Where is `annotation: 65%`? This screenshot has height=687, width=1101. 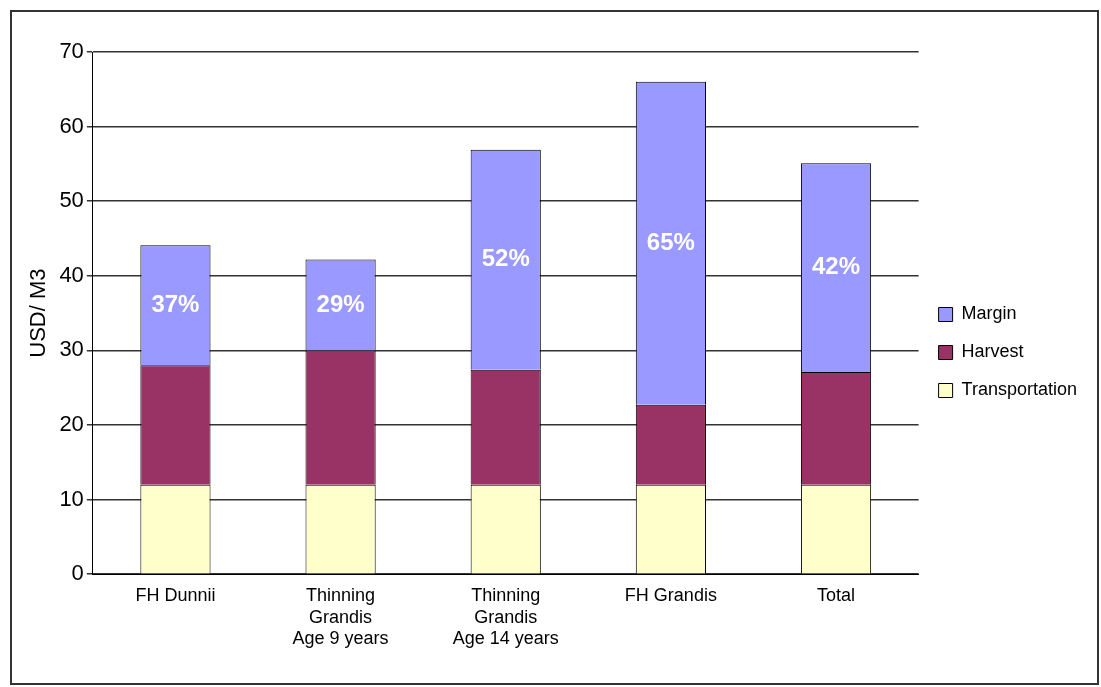
annotation: 65% is located at coordinates (670, 241).